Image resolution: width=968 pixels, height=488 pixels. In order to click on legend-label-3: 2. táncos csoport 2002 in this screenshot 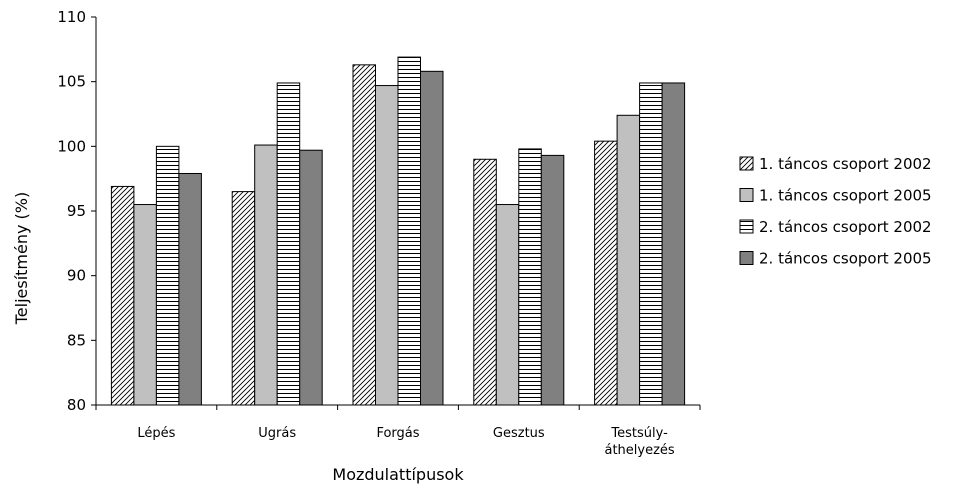, I will do `click(845, 227)`.